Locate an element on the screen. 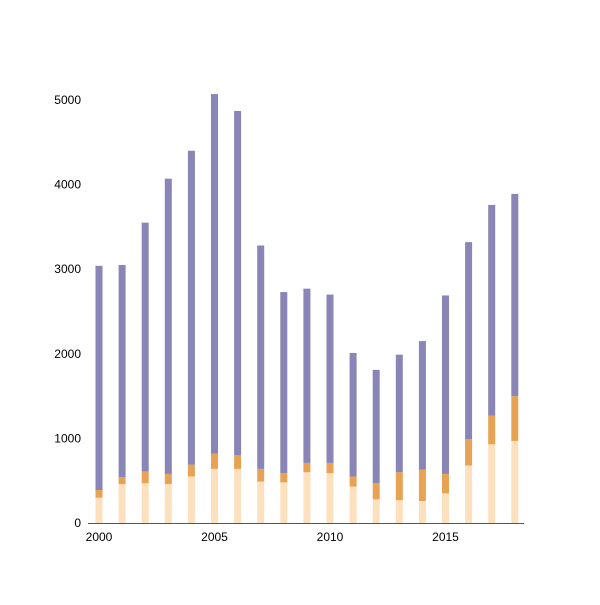 The image size is (600, 605). bar-segment-2009-s2 is located at coordinates (307, 375).